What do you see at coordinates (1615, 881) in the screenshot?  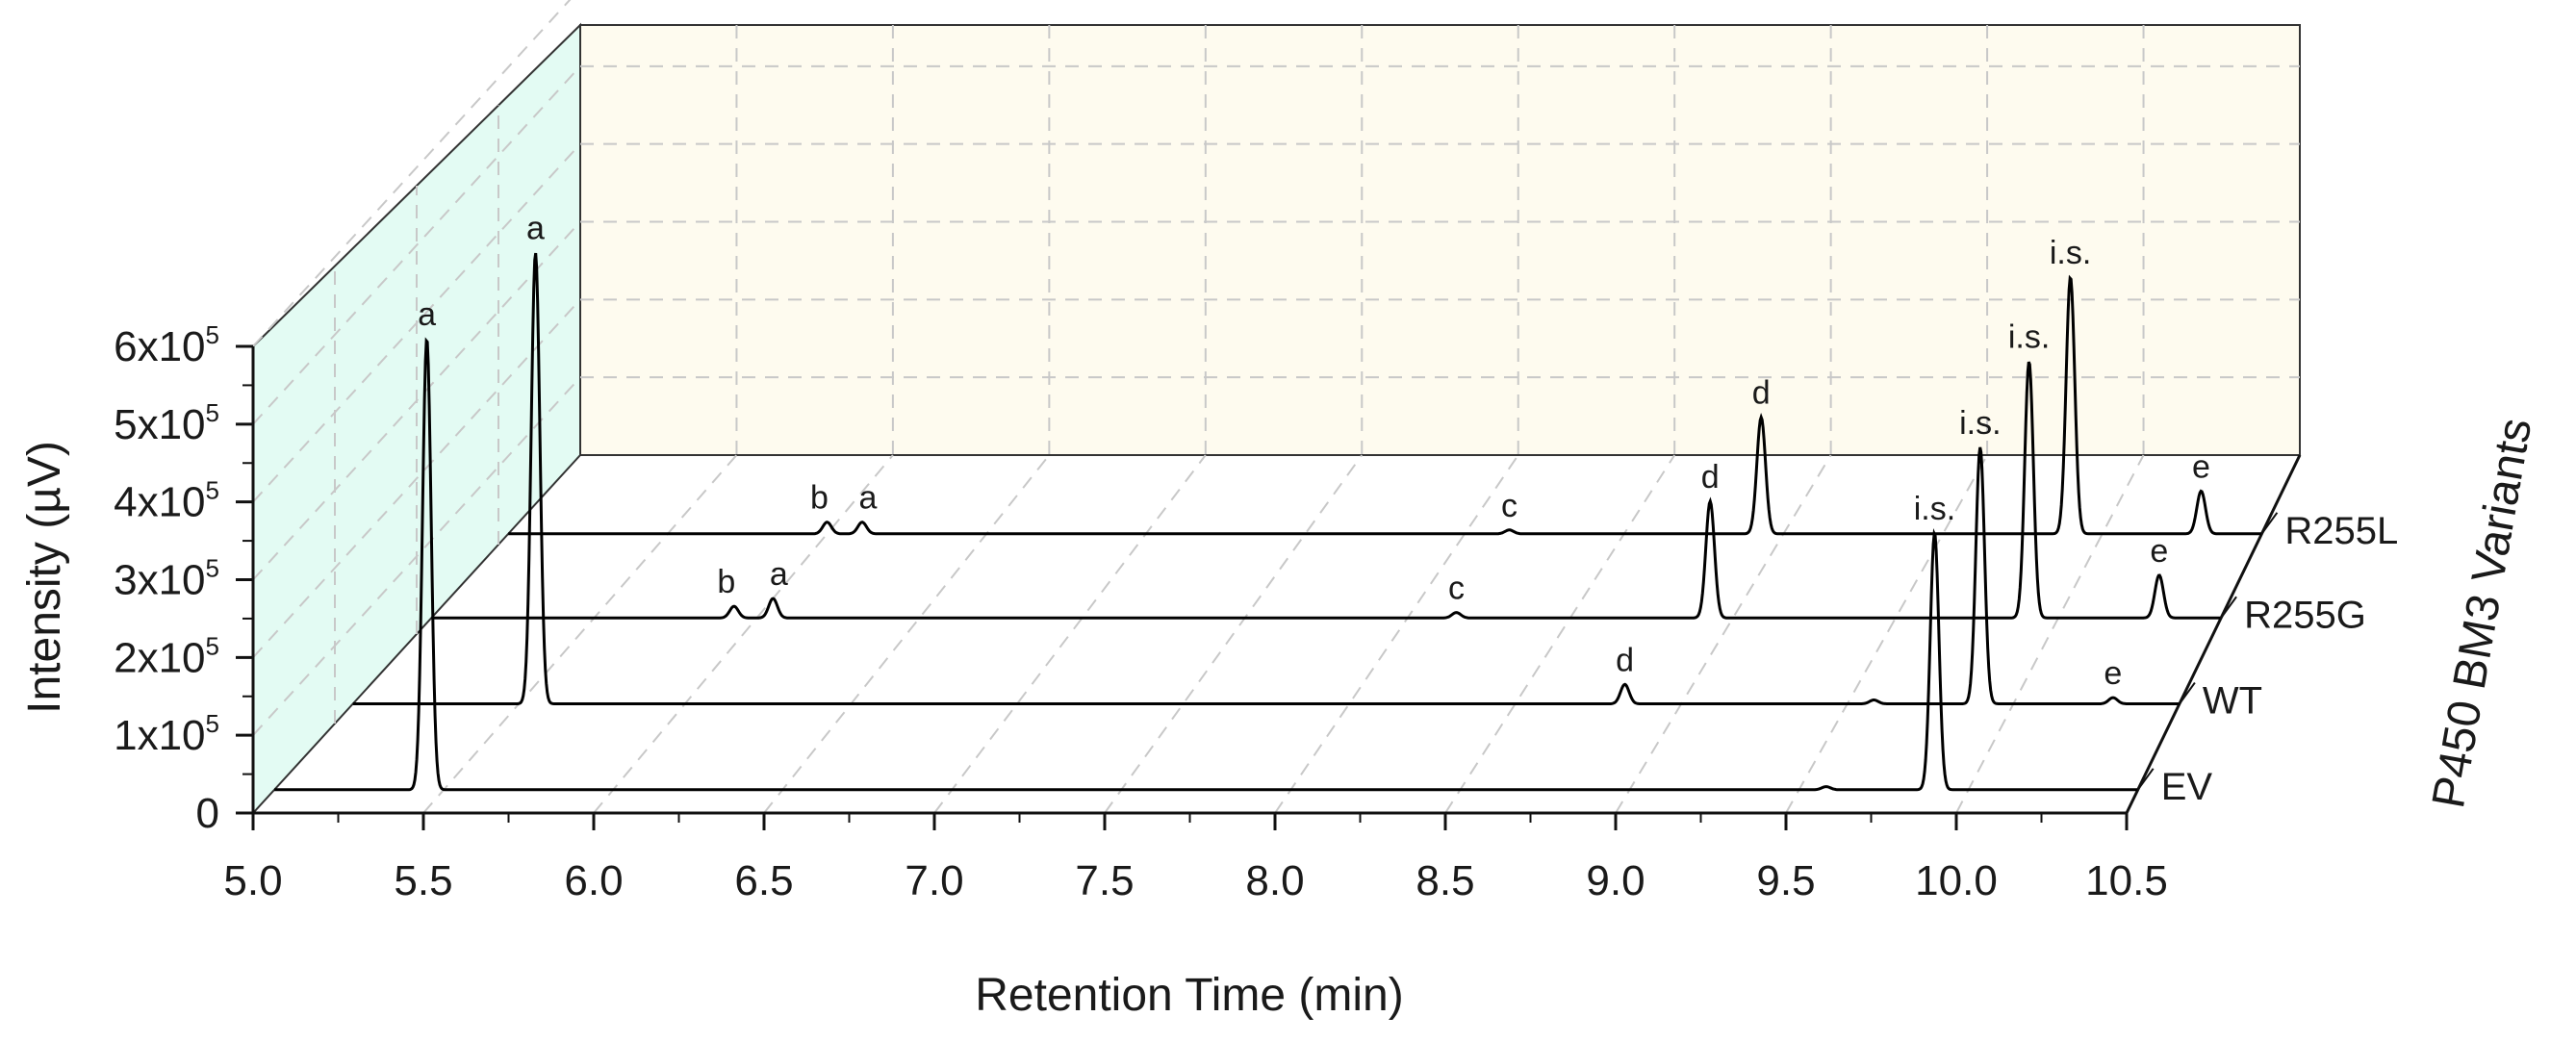 I see `x-tick-label: 9.0` at bounding box center [1615, 881].